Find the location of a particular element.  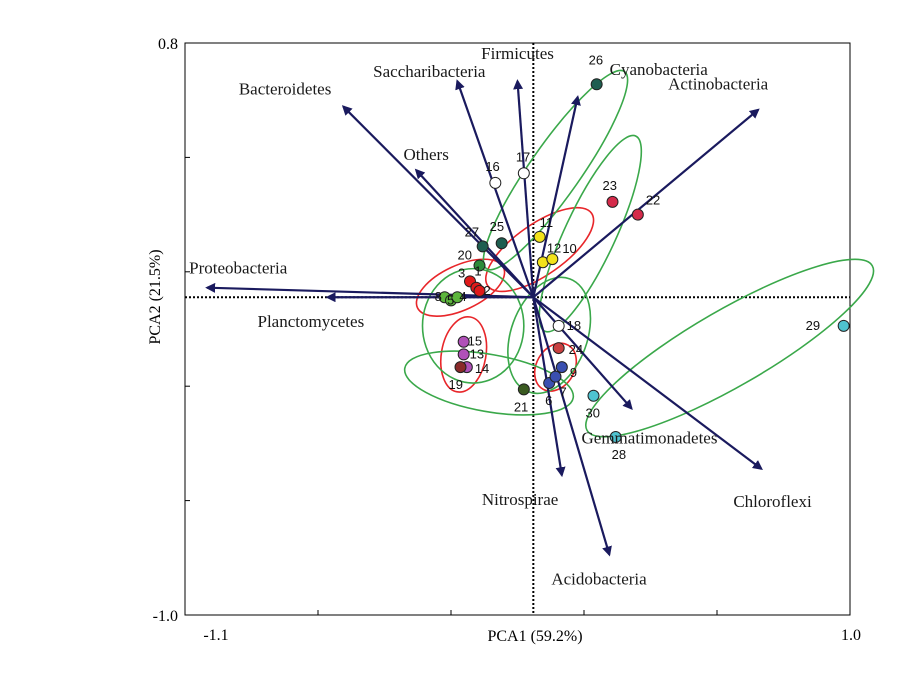

sample-point-label-24: 24 is located at coordinates (576, 349).